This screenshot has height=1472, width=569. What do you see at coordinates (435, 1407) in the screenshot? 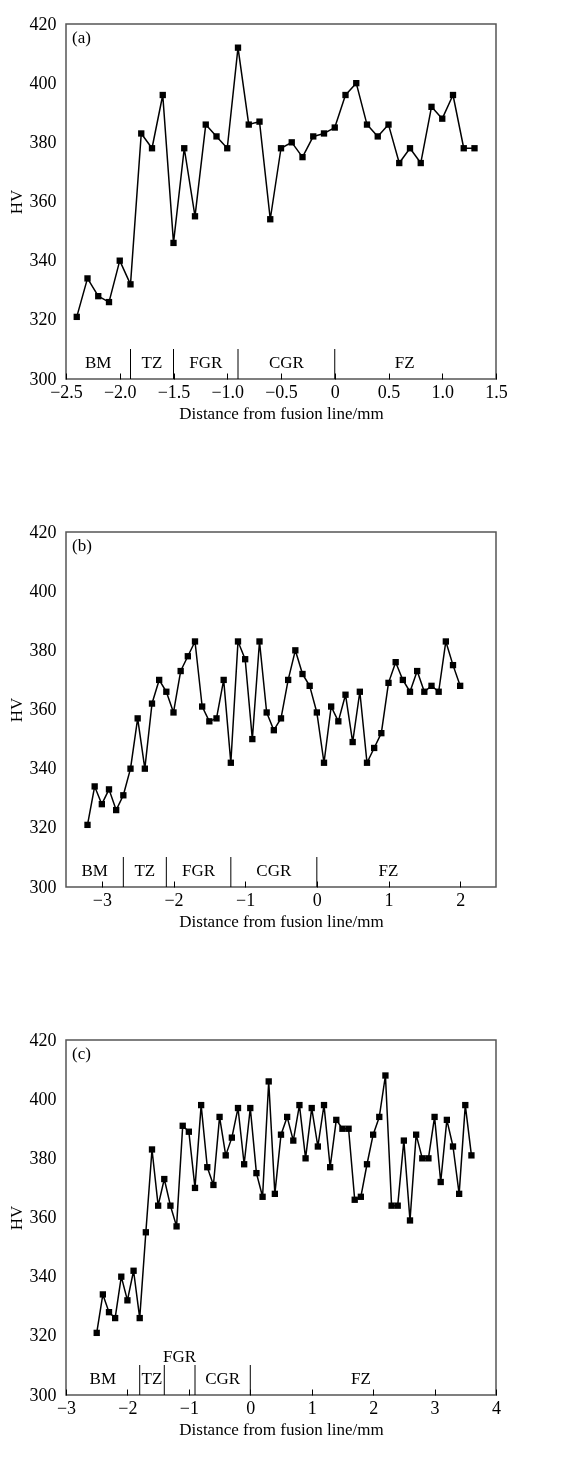
I see `x-tick-label: 3` at bounding box center [435, 1407].